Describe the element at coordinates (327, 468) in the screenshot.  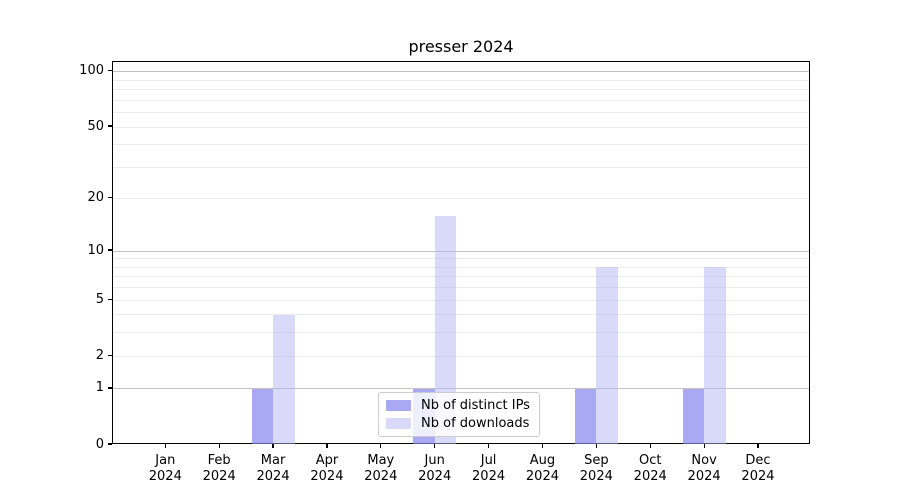
I see `x-tick-label: Apr 2024` at that location.